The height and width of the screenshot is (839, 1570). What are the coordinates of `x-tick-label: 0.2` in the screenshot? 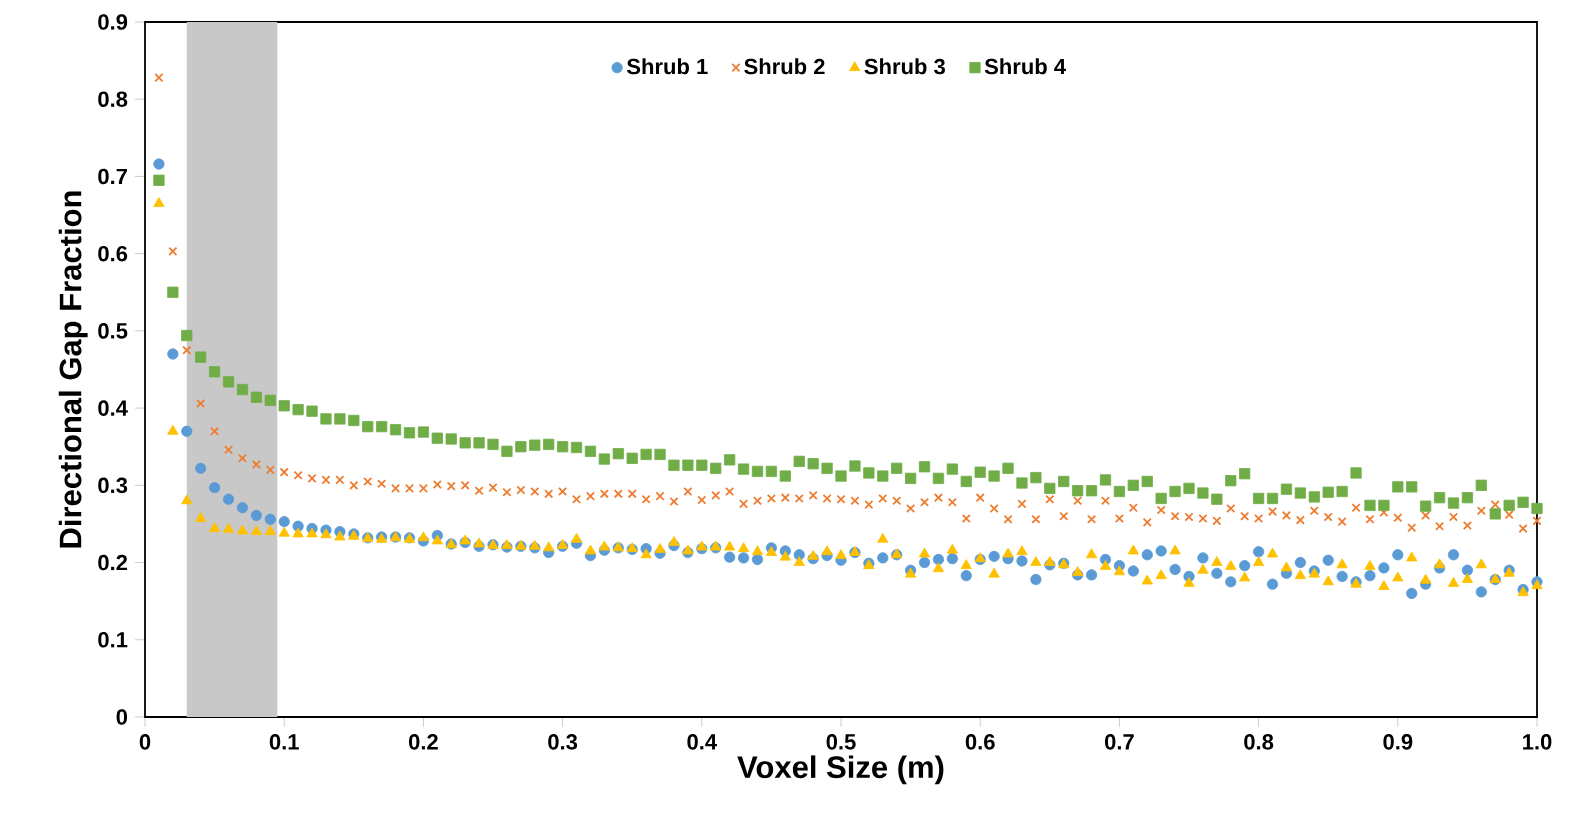 It's located at (423, 742).